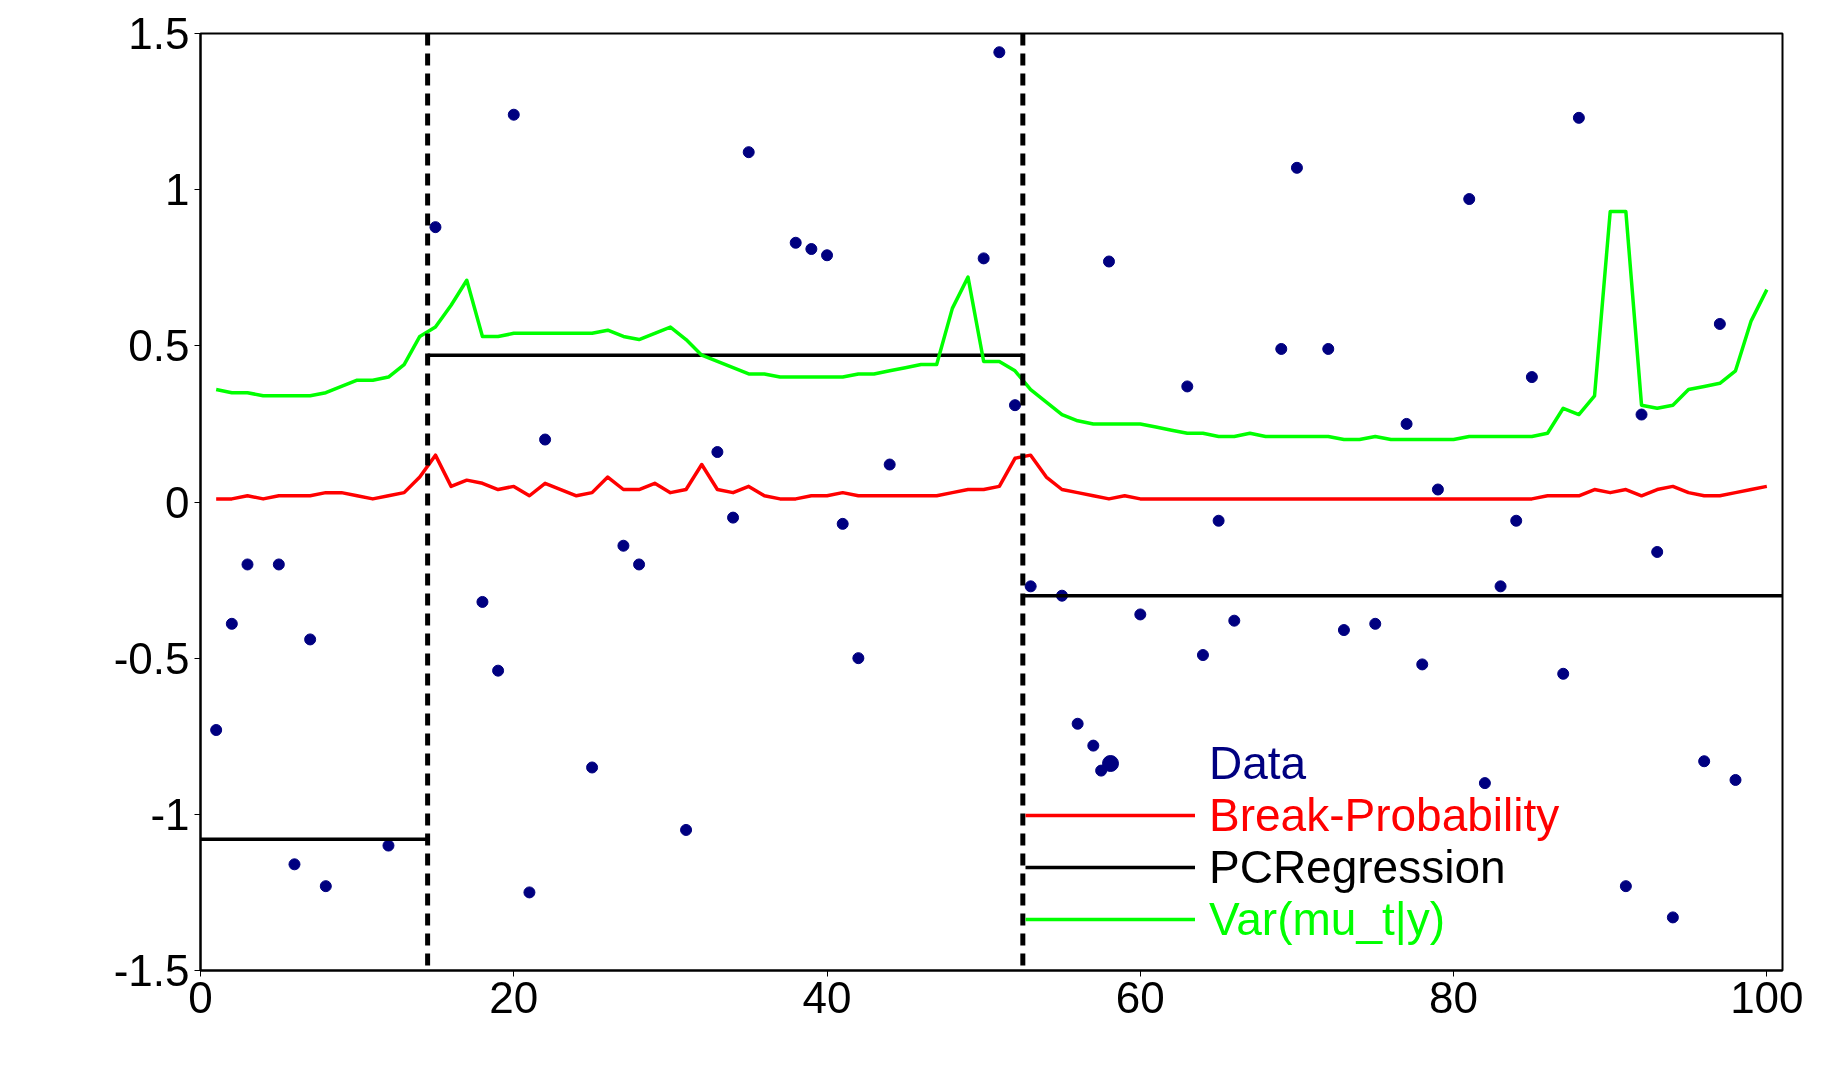  I want to click on line-series, so click(991, 477).